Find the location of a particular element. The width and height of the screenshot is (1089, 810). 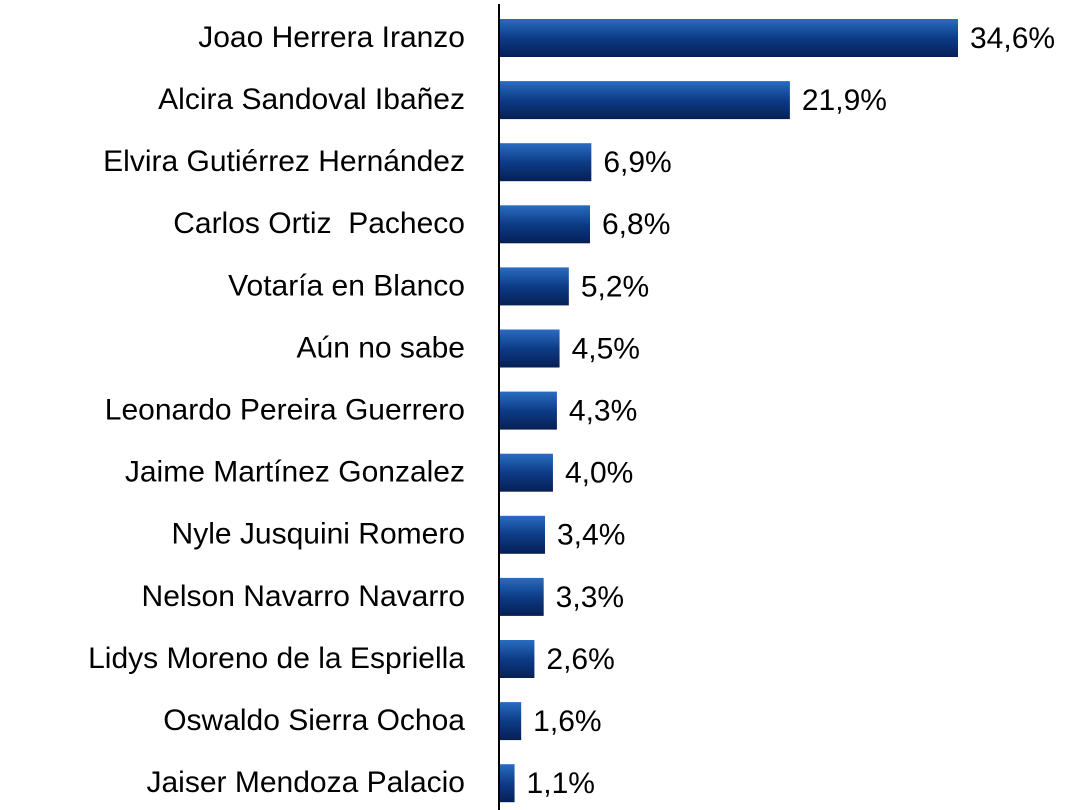

value-label: 4,3% is located at coordinates (603, 411).